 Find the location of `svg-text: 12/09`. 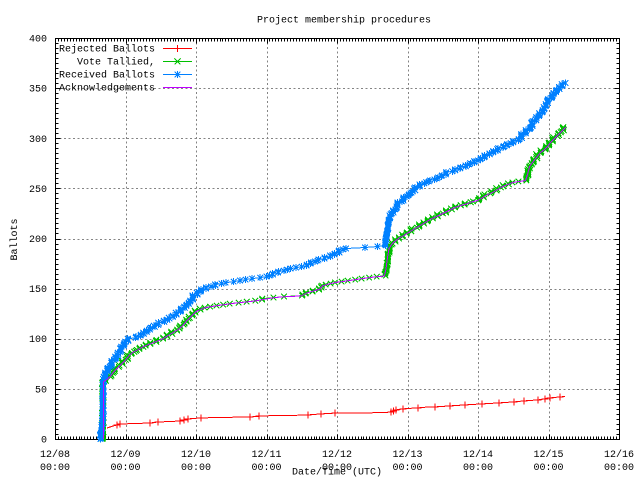

svg-text: 12/09 is located at coordinates (125, 455).